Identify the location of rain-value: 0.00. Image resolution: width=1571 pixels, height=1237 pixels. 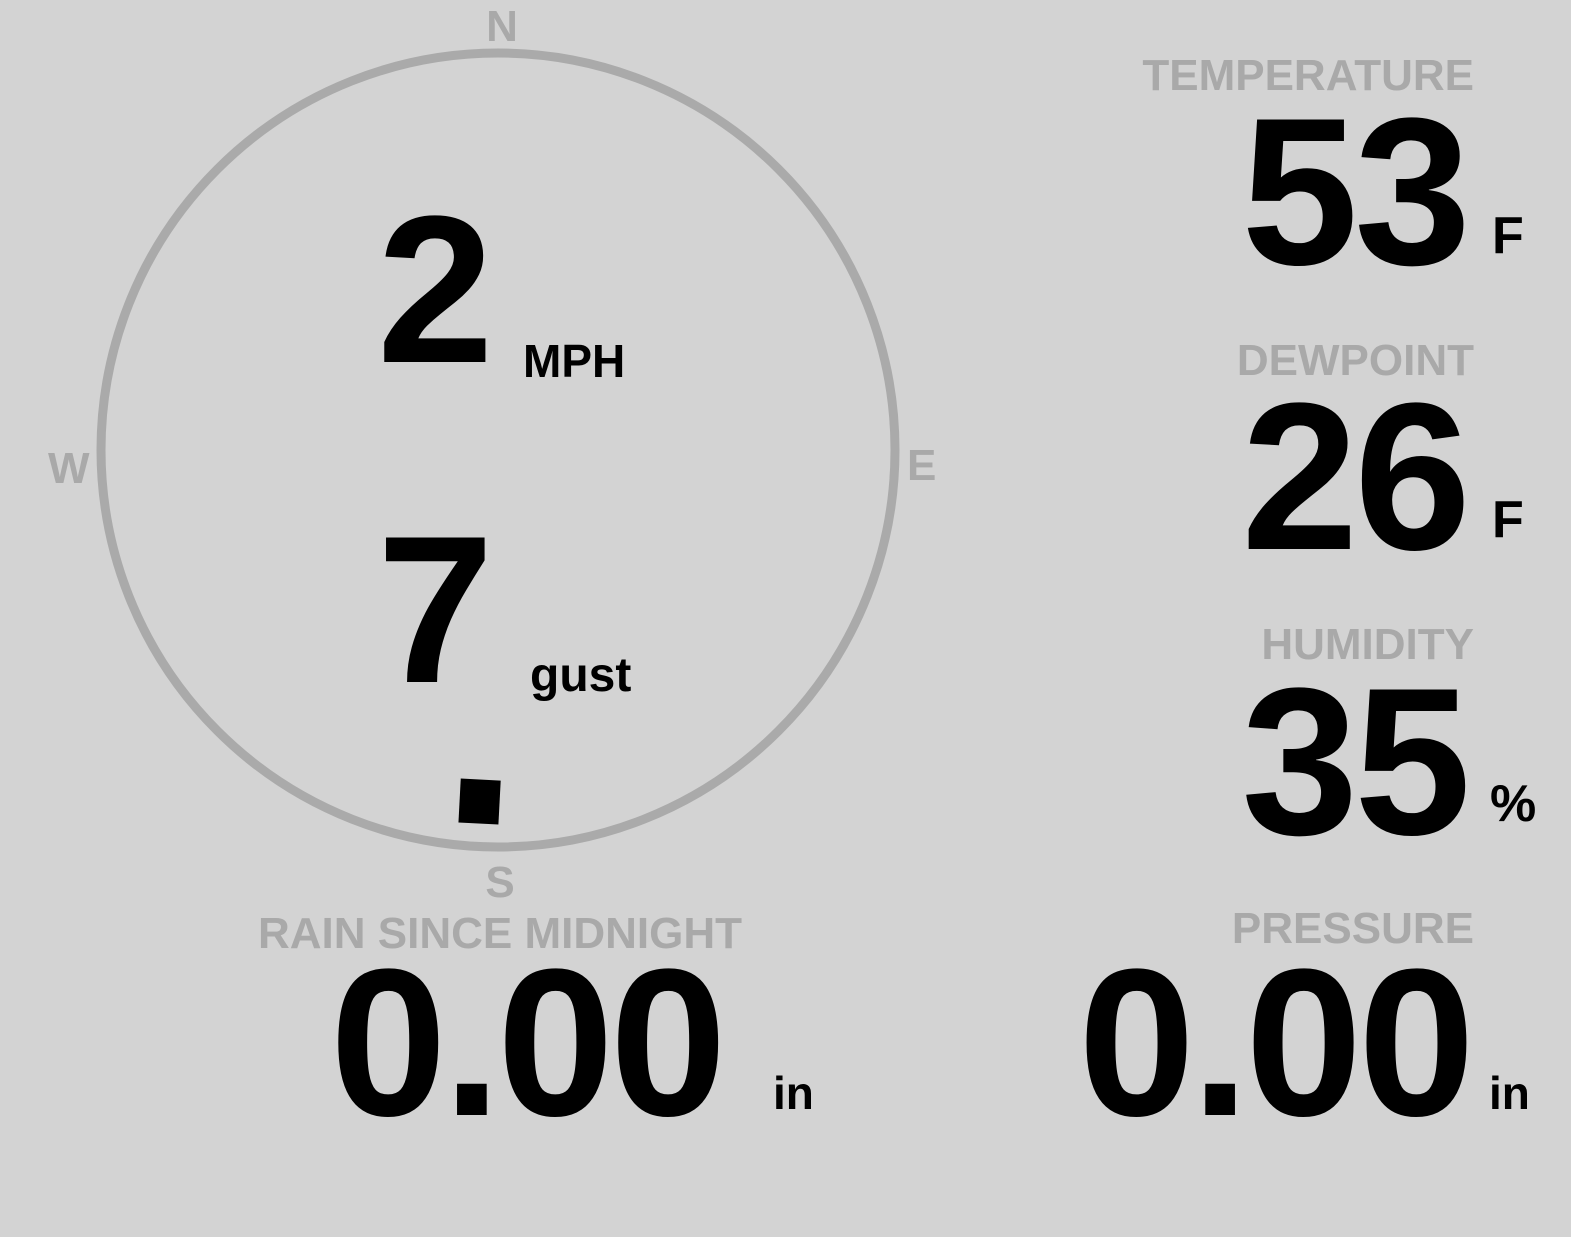
(528, 1042).